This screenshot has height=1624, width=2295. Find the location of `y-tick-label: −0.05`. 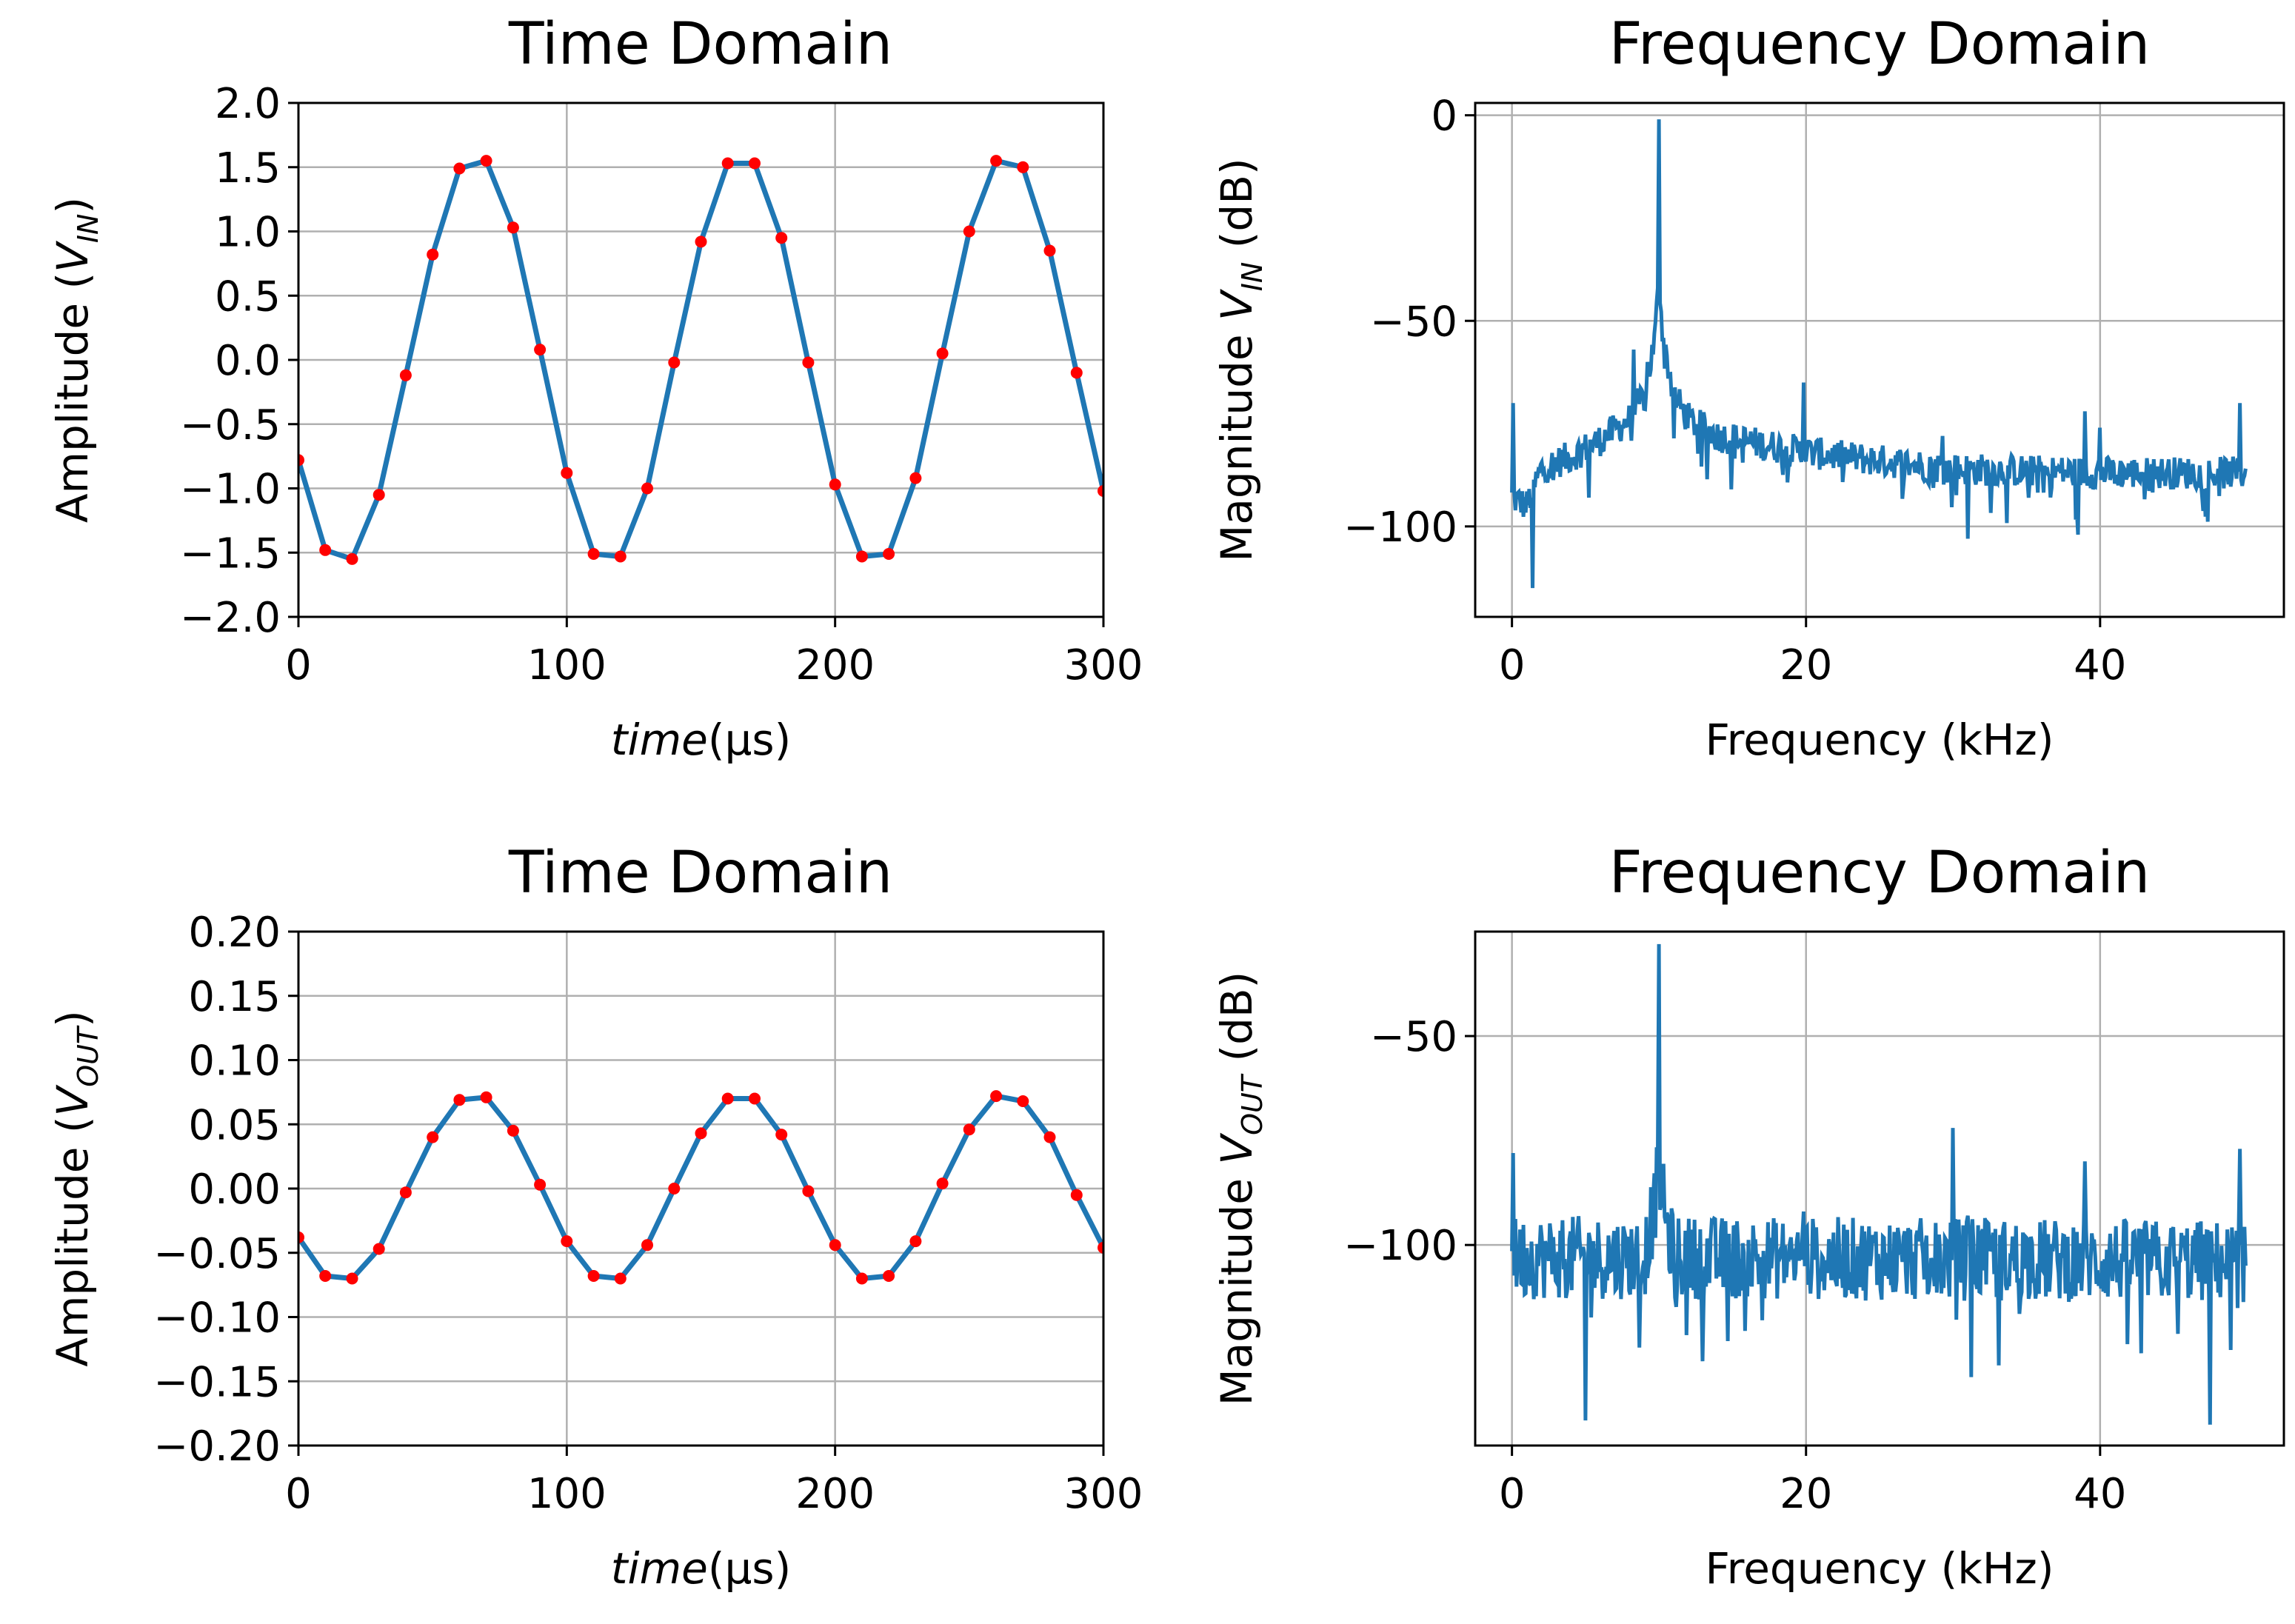

y-tick-label: −0.05 is located at coordinates (217, 1254).